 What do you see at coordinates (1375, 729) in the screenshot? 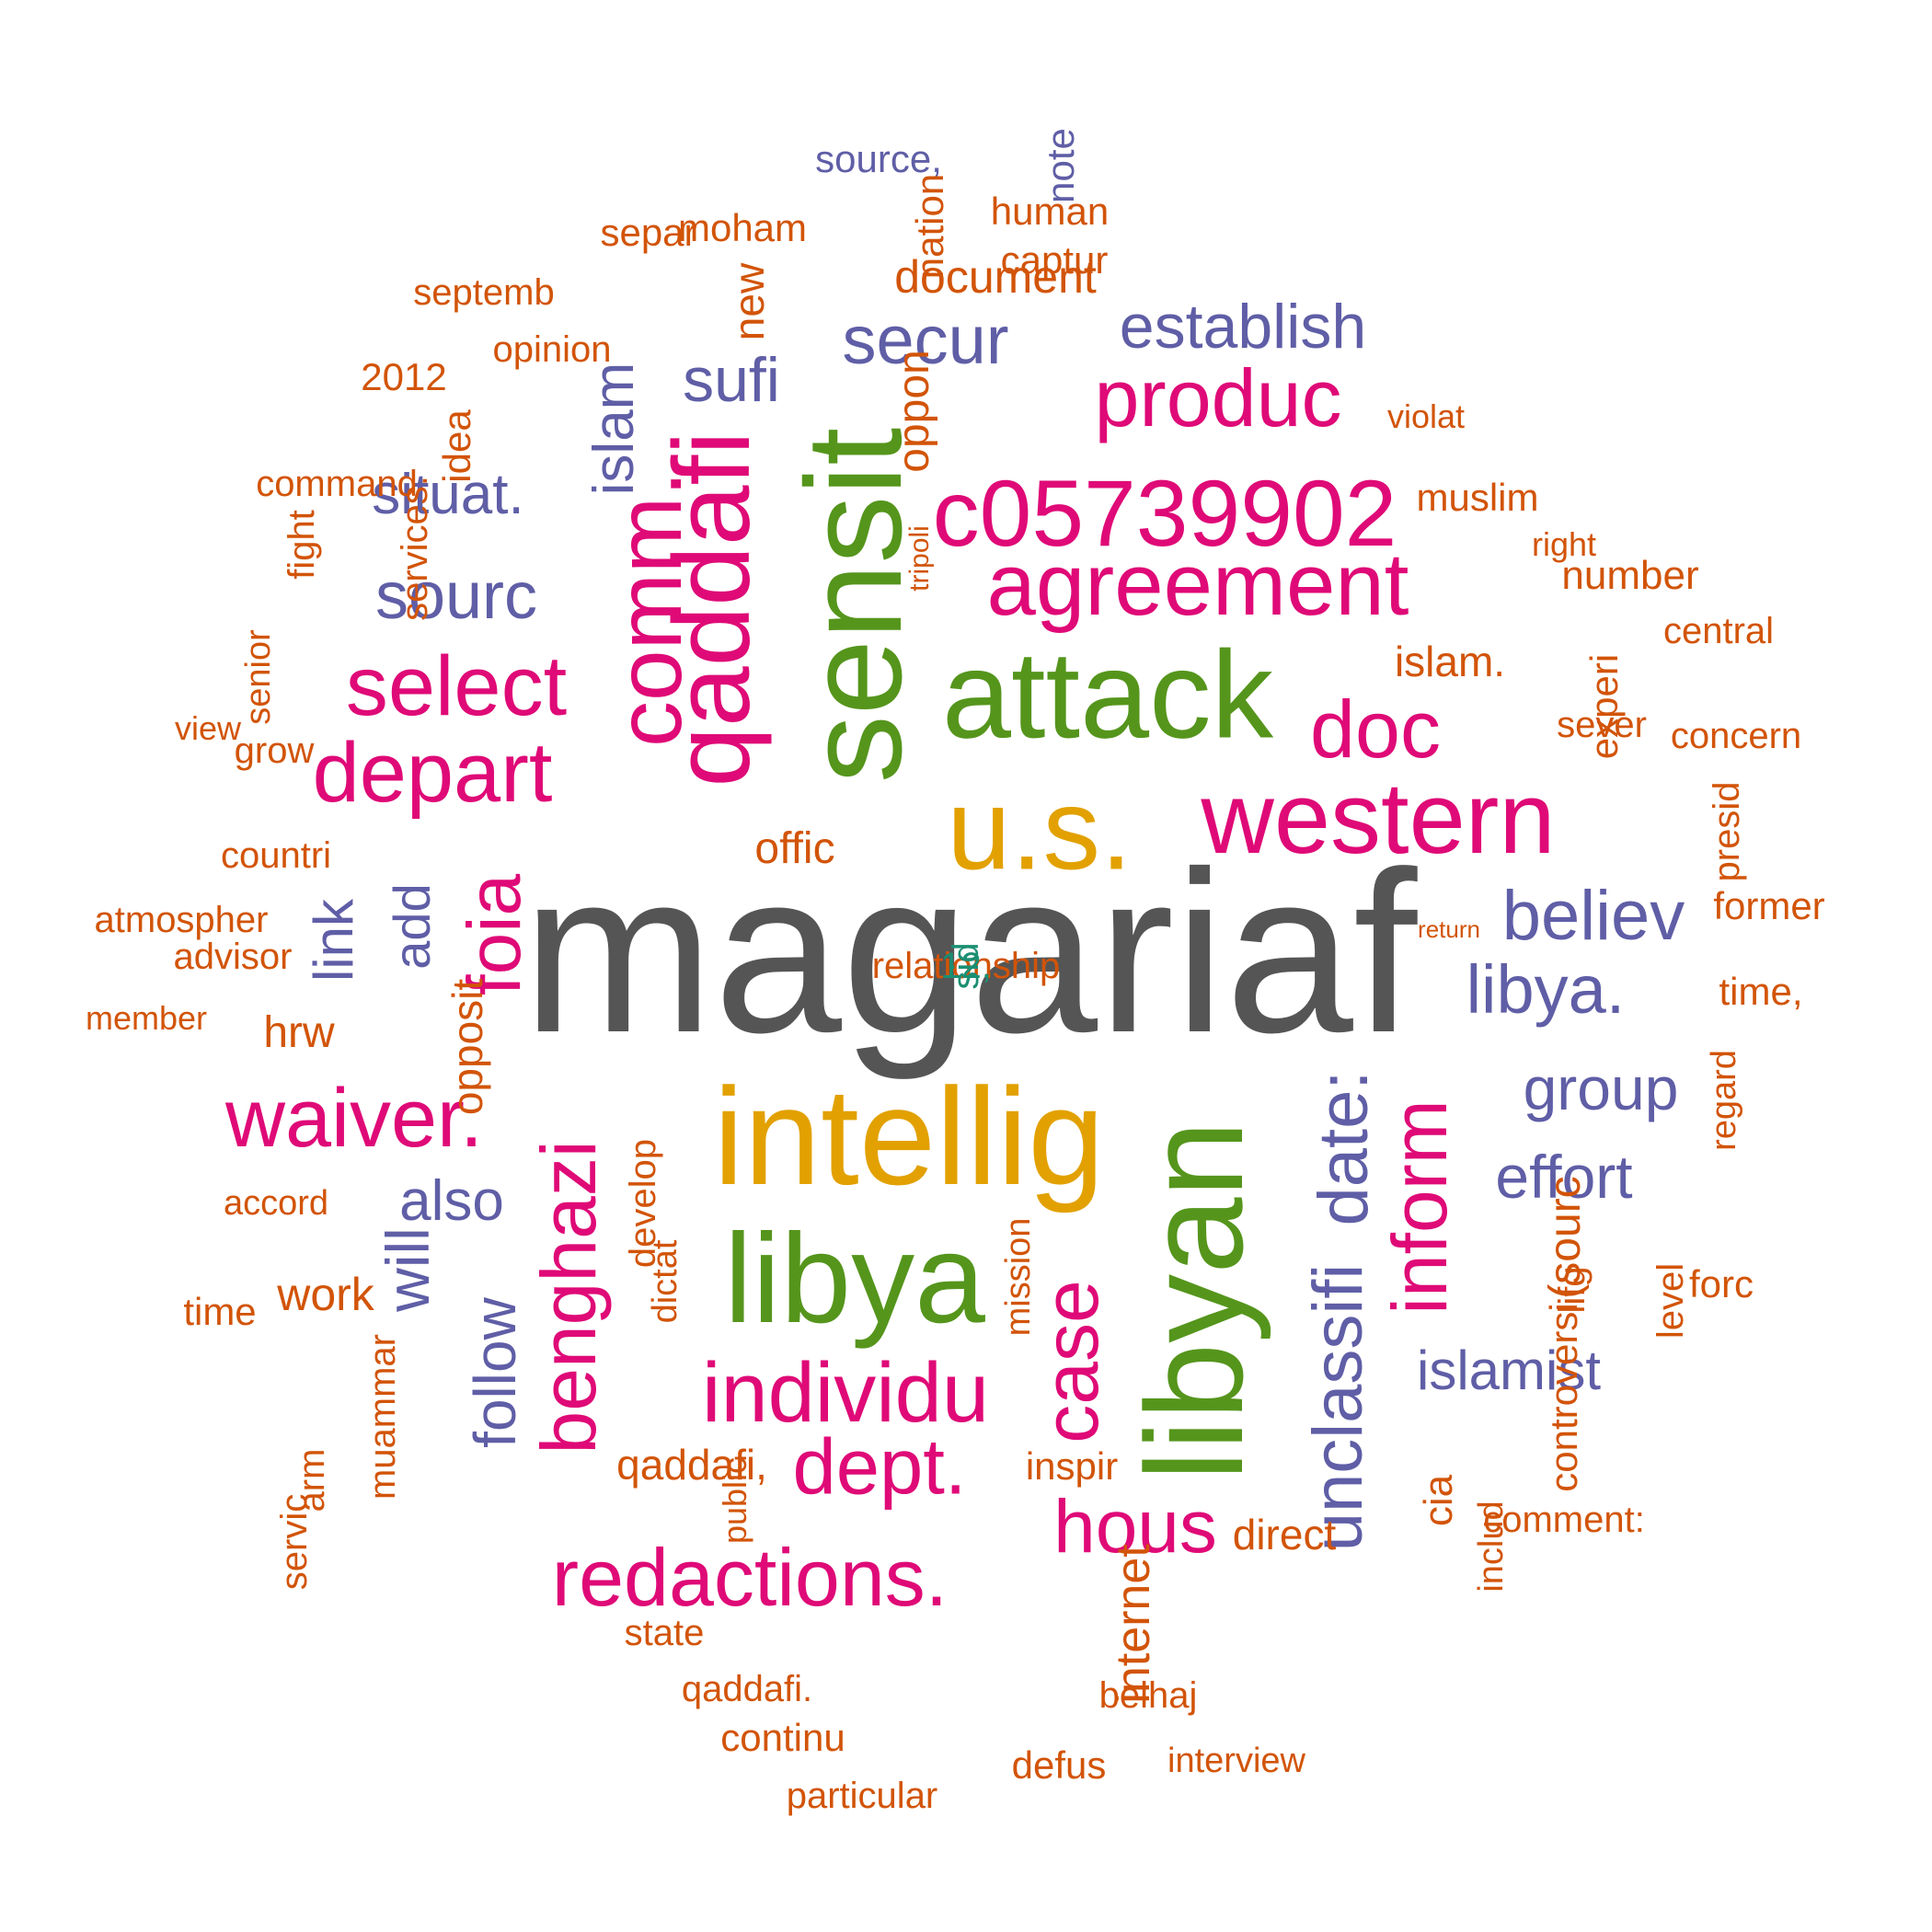
I see `word-15: doc` at bounding box center [1375, 729].